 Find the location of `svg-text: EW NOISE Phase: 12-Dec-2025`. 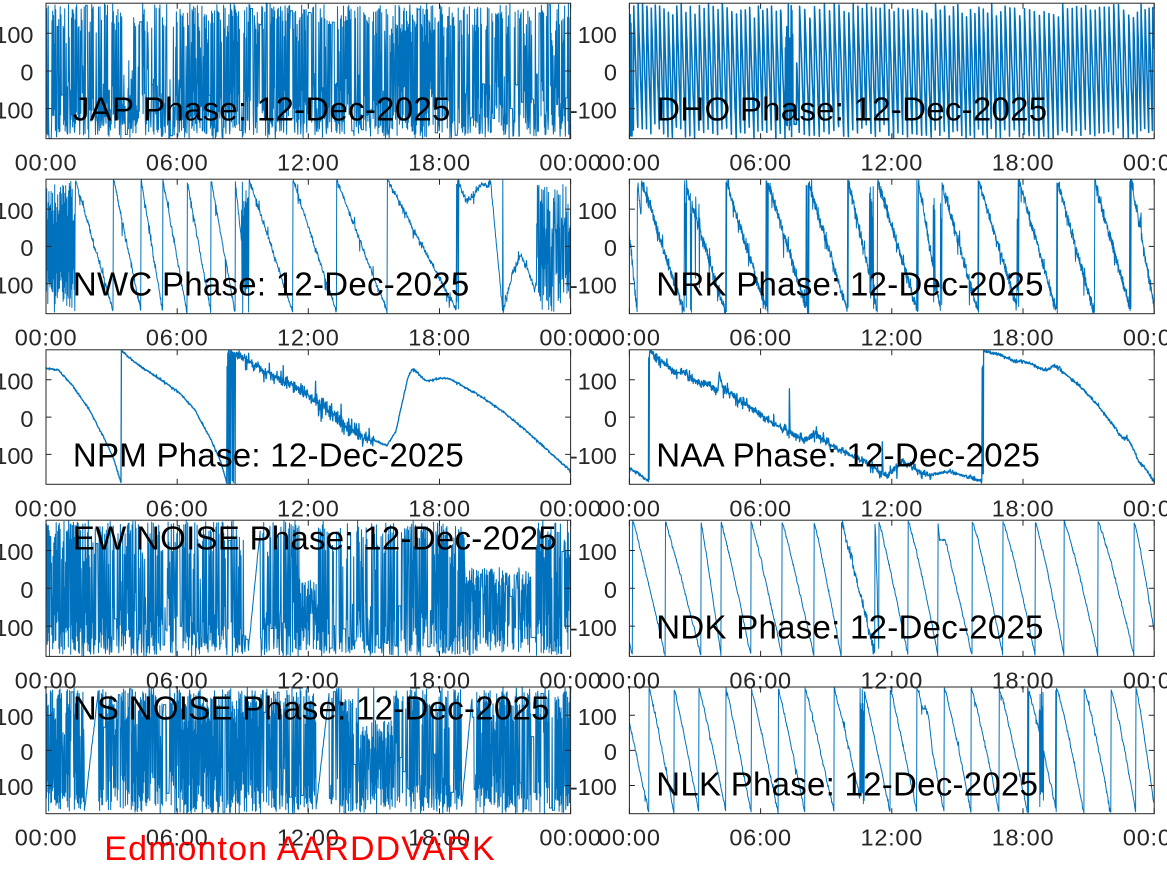

svg-text: EW NOISE Phase: 12-Dec-2025 is located at coordinates (315, 538).